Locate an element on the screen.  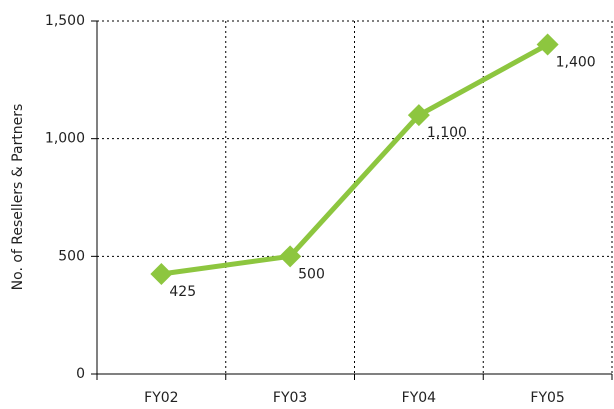
data-label: 425 is located at coordinates (182, 292).